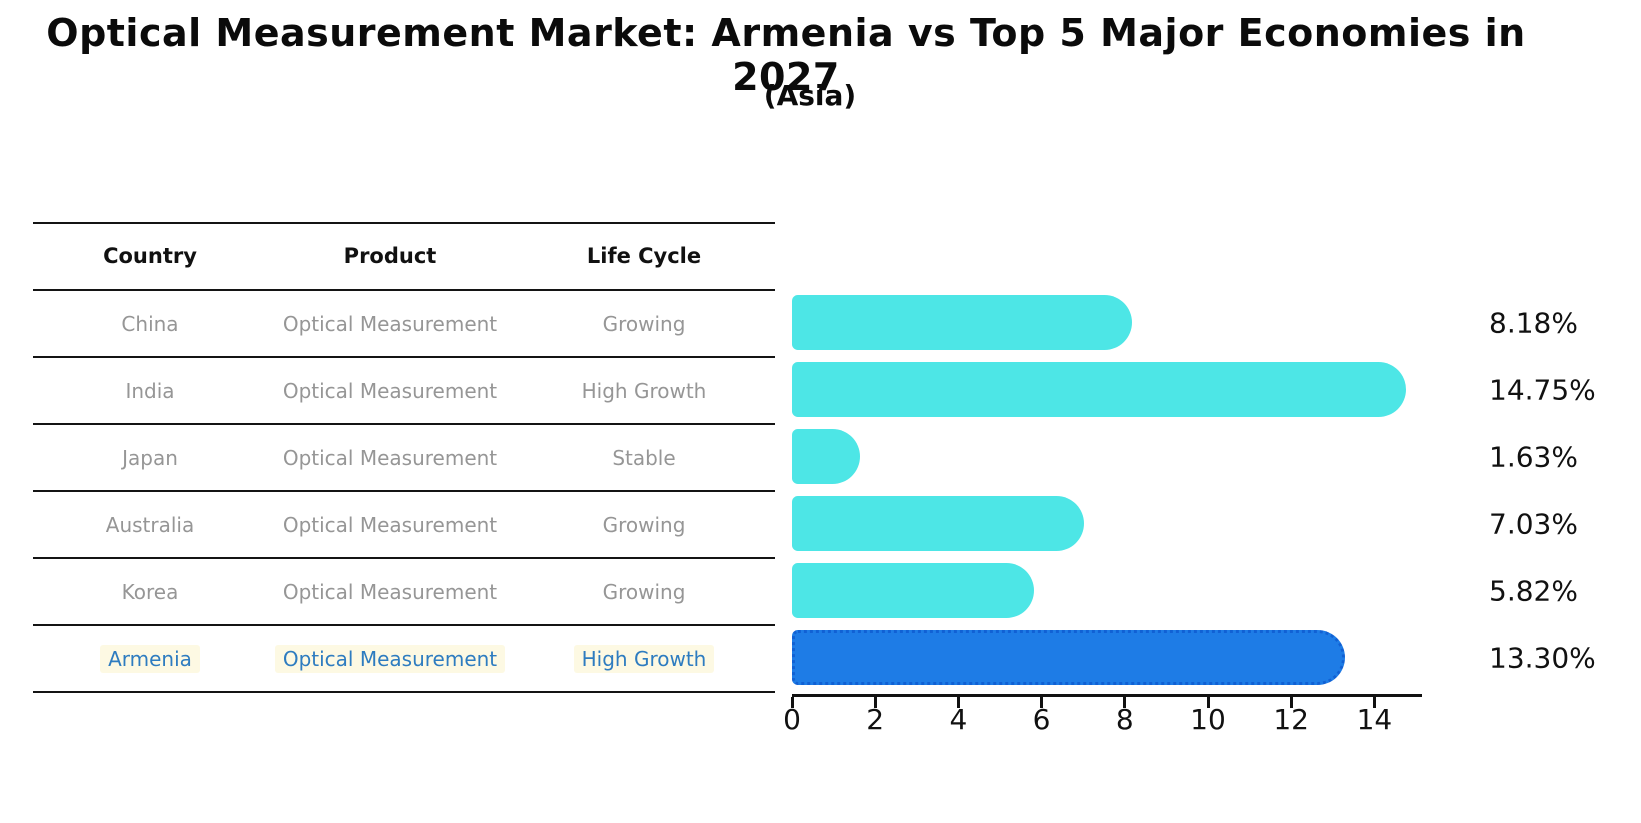 Image resolution: width=1641 pixels, height=823 pixels. Describe the element at coordinates (390, 255) in the screenshot. I see `column-header-product: Product` at that location.